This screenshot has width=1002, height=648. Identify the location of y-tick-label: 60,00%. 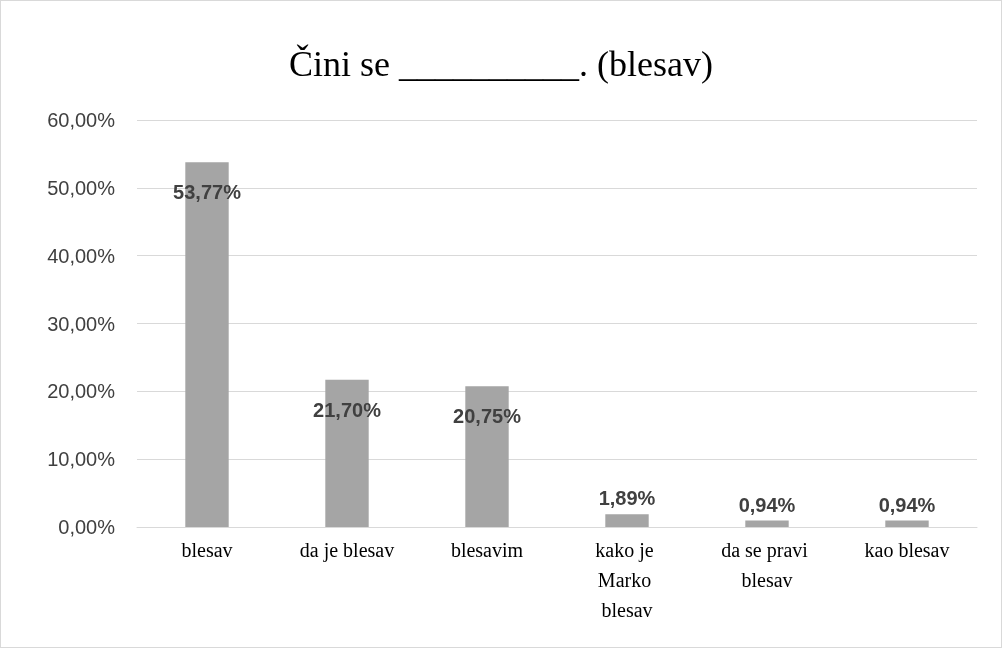
(81, 120).